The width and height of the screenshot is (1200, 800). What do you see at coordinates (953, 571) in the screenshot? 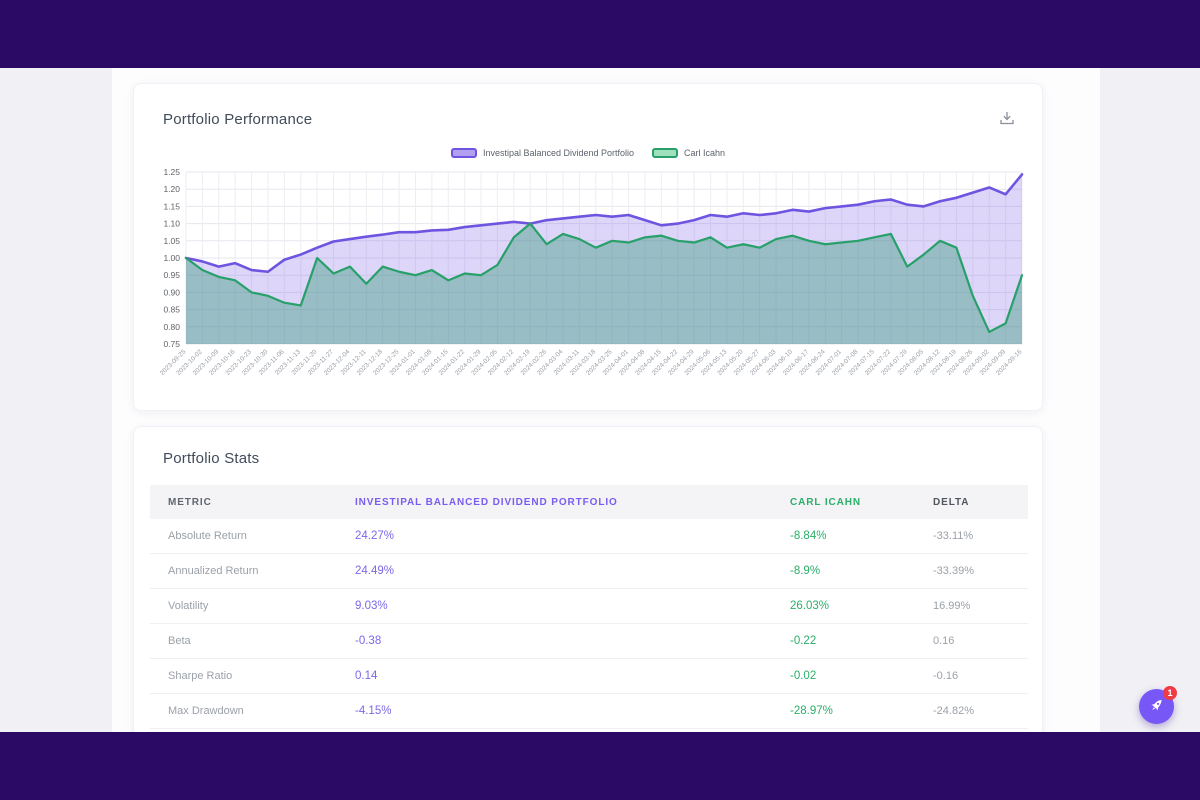
I see `delta-value: -33.39%` at bounding box center [953, 571].